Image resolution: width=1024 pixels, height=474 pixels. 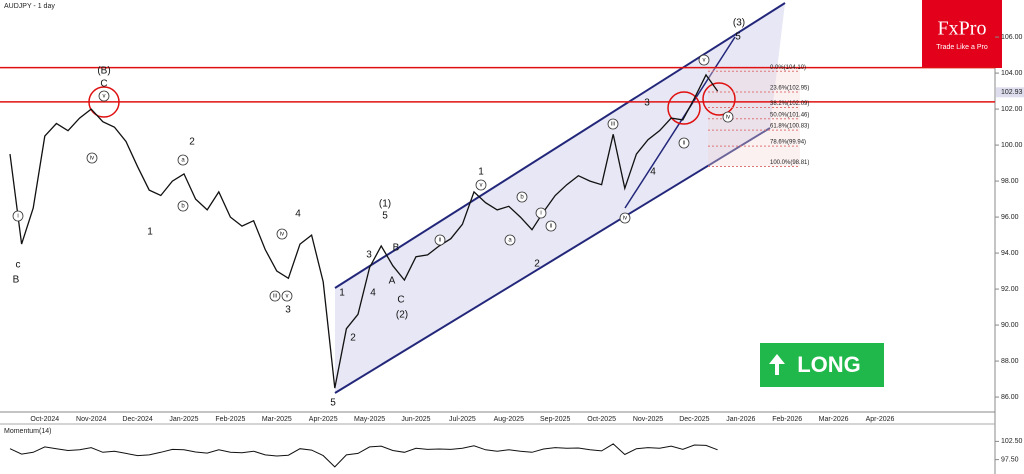 What do you see at coordinates (789, 104) in the screenshot?
I see `fib-label: 38.2%(102.09)` at bounding box center [789, 104].